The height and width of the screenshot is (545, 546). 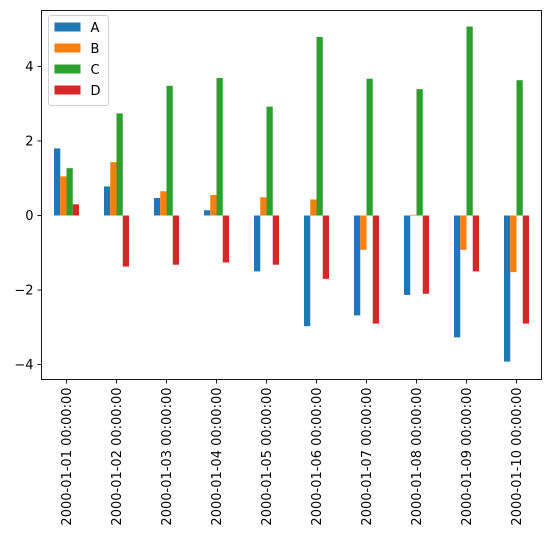 I want to click on y-tick-label: 4, so click(x=29, y=67).